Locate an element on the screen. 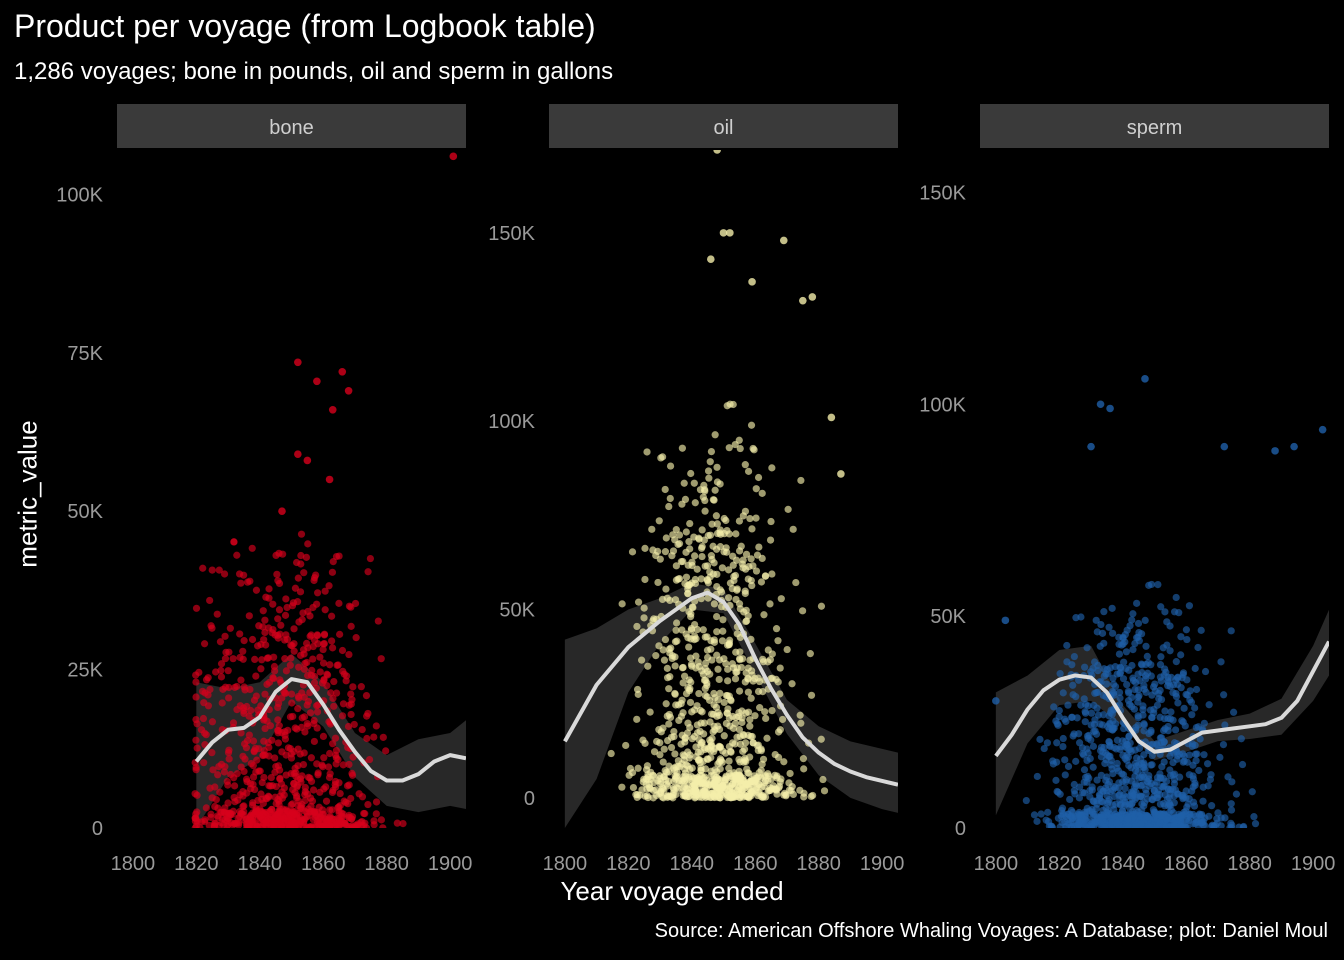 The width and height of the screenshot is (1344, 960). x-tick-label: 1900 is located at coordinates (1313, 864).